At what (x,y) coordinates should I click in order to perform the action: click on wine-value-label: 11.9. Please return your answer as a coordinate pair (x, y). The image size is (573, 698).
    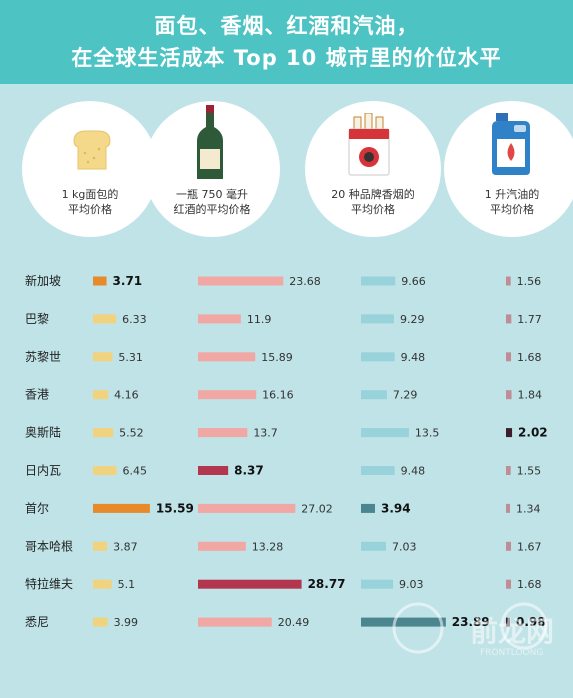
    Looking at the image, I should click on (259, 319).